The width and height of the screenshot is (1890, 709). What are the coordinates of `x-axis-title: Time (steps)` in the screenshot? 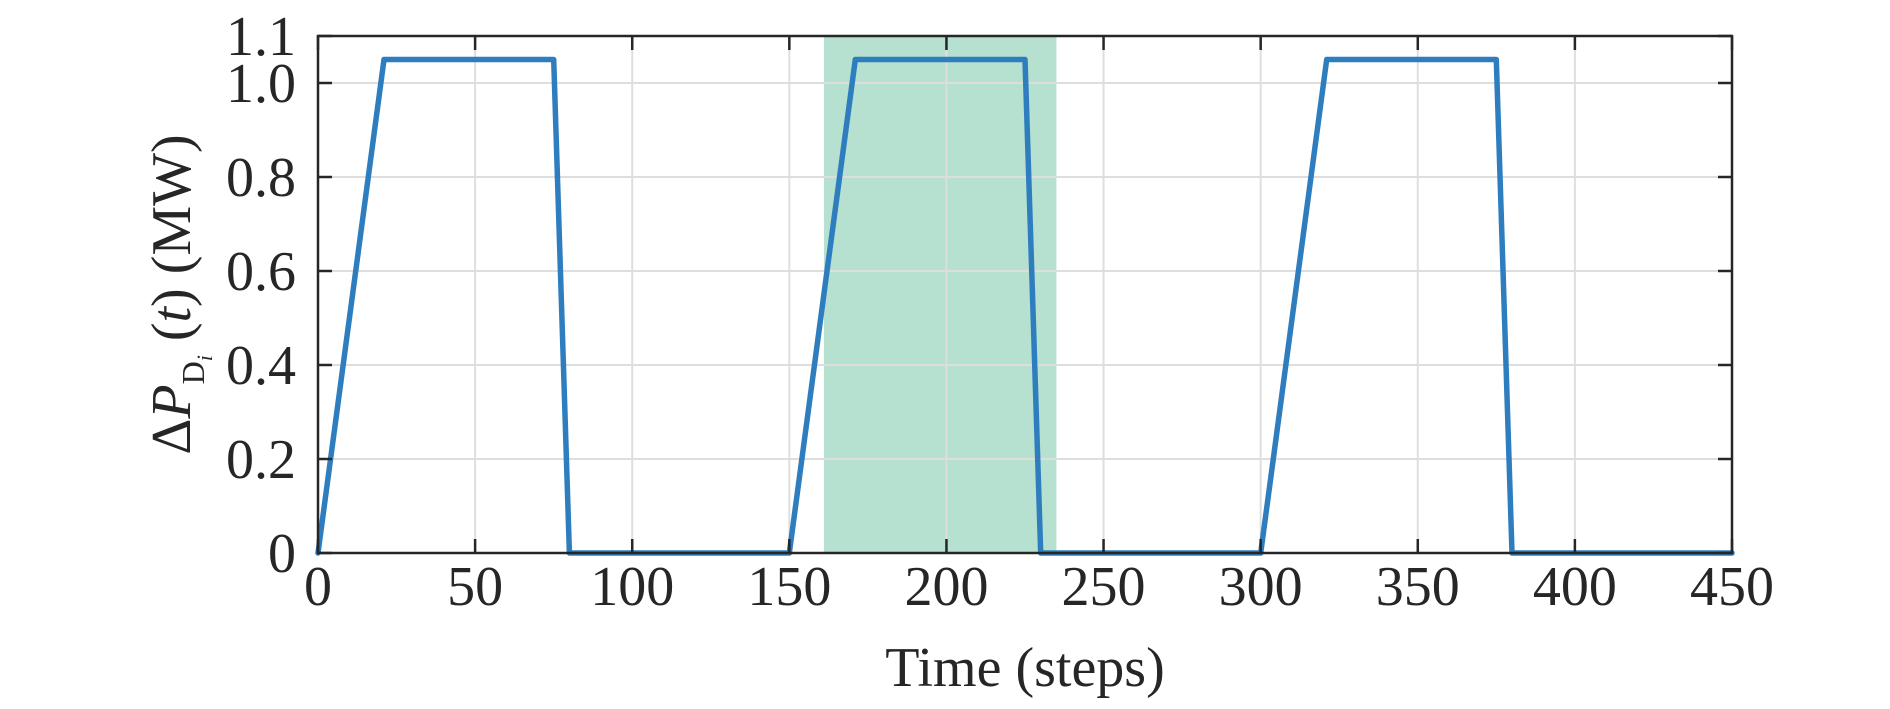 It's located at (1025, 668).